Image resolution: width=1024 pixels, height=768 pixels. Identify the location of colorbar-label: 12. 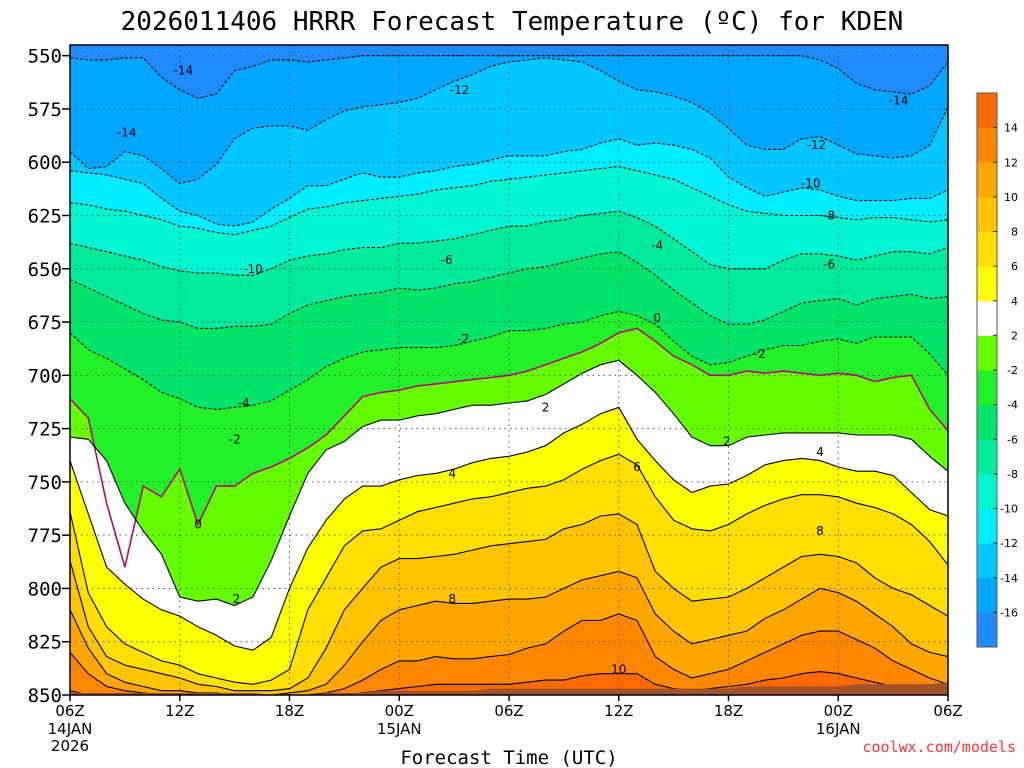
(1011, 162).